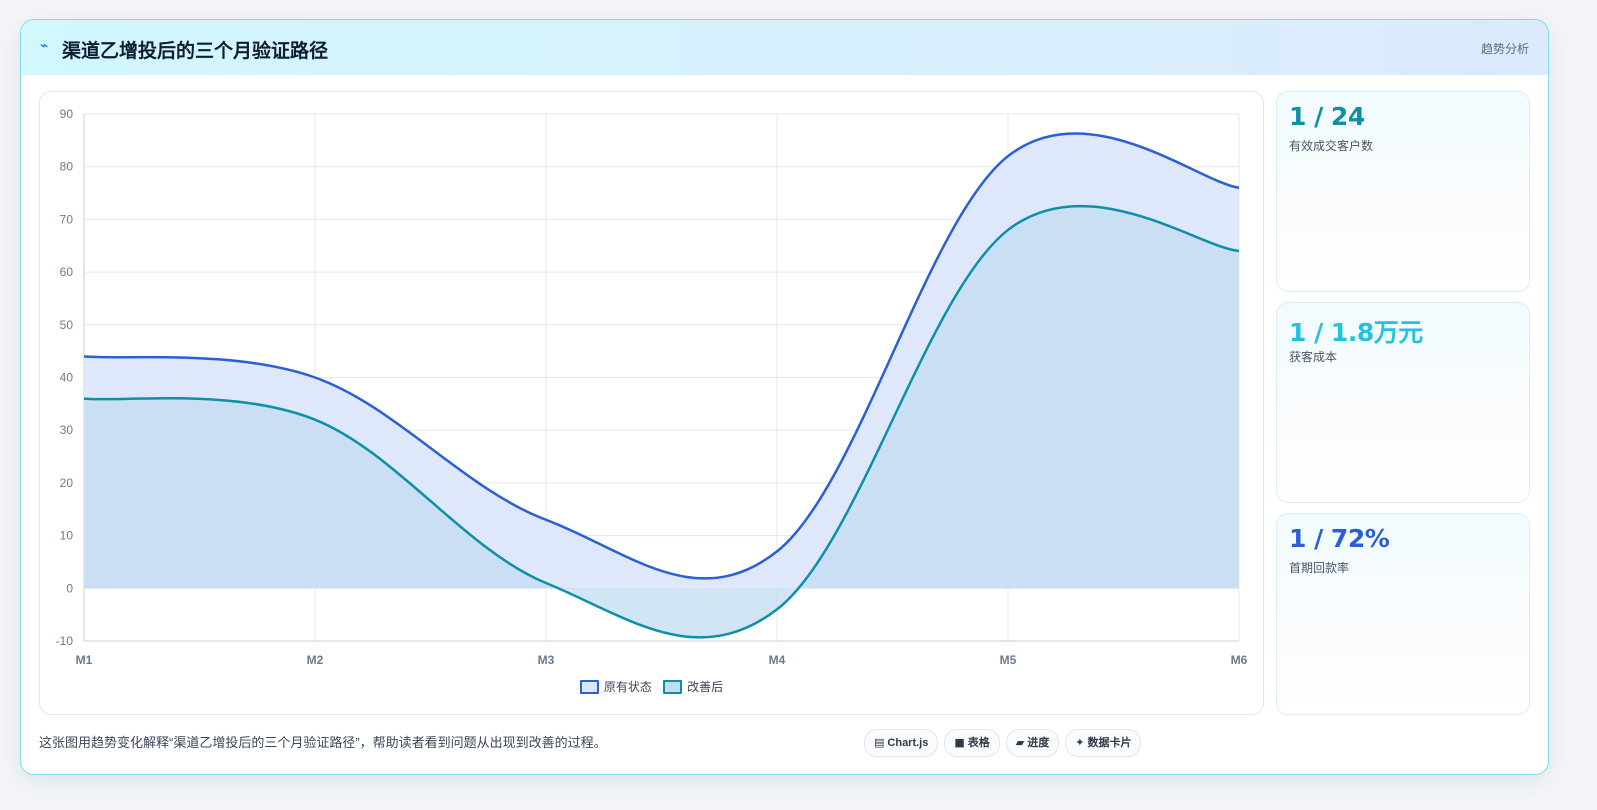  What do you see at coordinates (1339, 538) in the screenshot?
I see `kpi-value: 1 / 72%` at bounding box center [1339, 538].